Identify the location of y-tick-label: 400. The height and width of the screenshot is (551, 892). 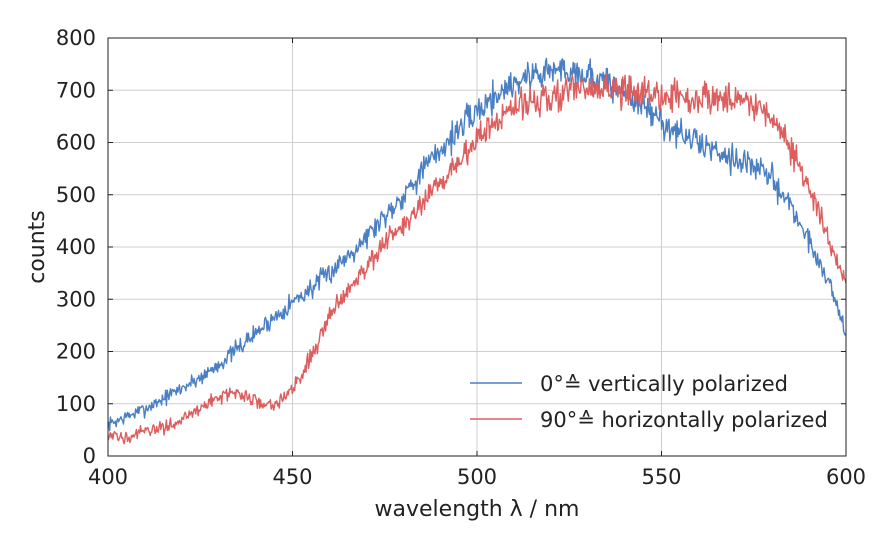
(76, 247).